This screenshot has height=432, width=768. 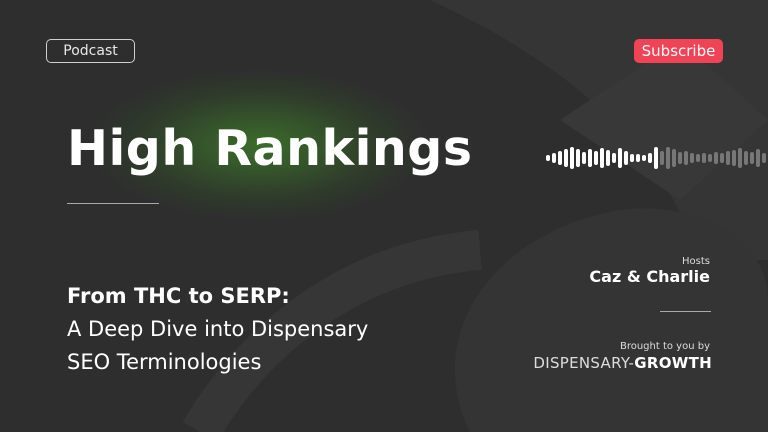 I want to click on subscribe-button: Subscribe, so click(x=678, y=51).